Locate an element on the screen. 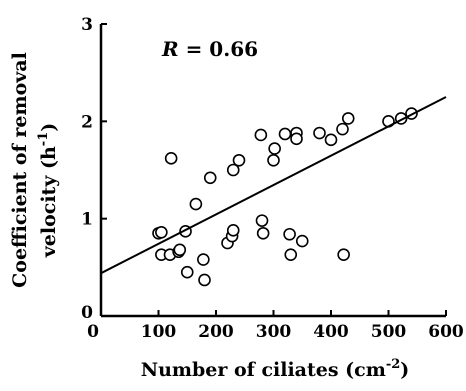 This screenshot has height=391, width=466. y-axis-title-line1: Coefficient of removal is located at coordinates (20, 170).